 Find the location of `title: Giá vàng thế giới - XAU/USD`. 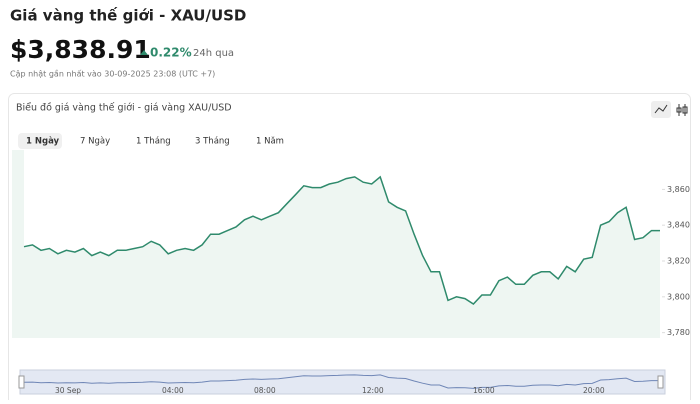

title: Giá vàng thế giới - XAU/USD is located at coordinates (128, 15).